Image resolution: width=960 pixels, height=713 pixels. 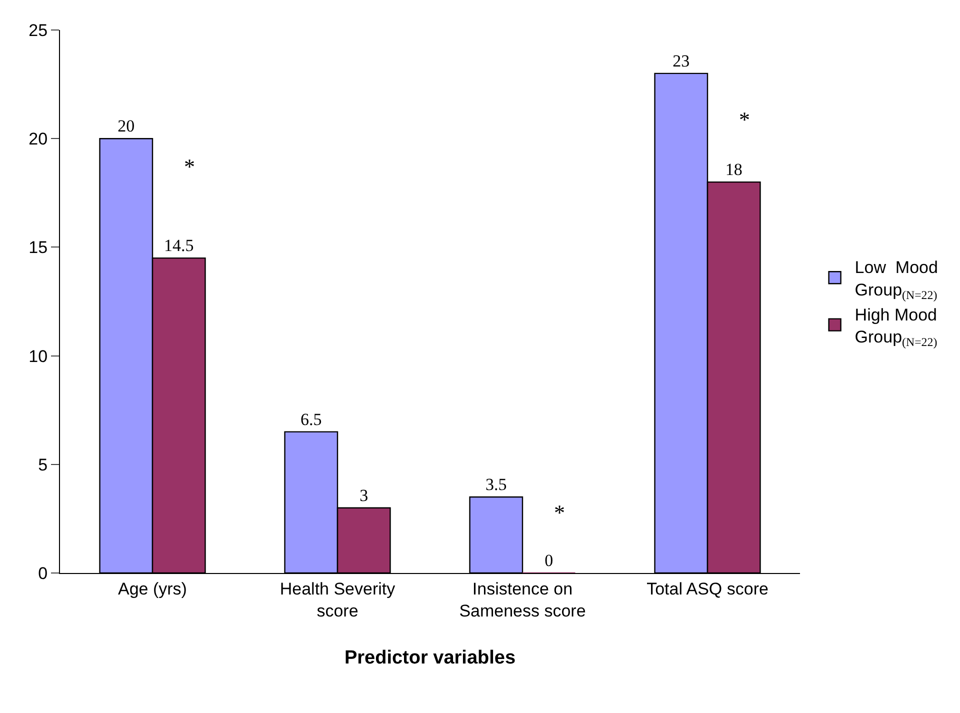 I want to click on data-label: 20, so click(x=126, y=126).